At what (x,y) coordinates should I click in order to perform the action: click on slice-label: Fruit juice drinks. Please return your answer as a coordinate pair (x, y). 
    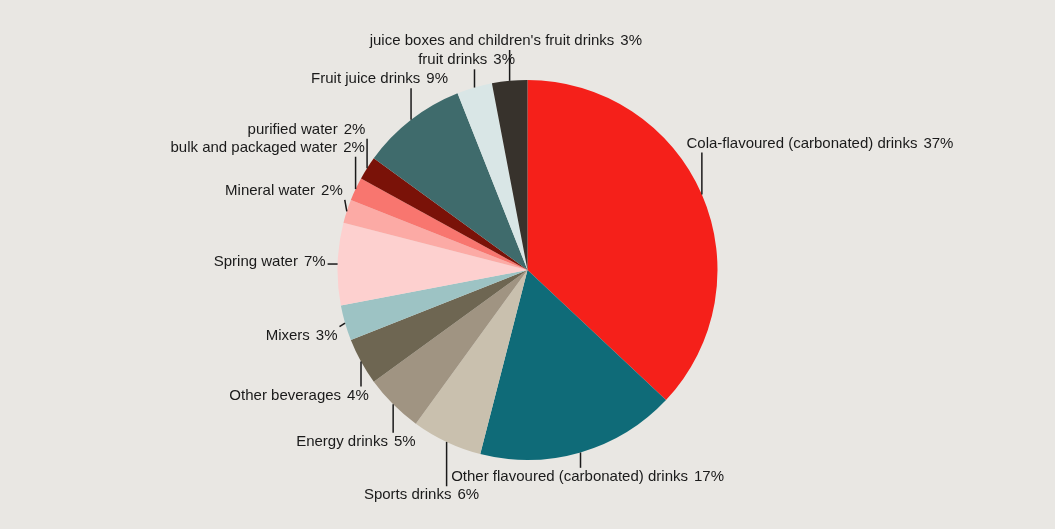
    Looking at the image, I should click on (366, 78).